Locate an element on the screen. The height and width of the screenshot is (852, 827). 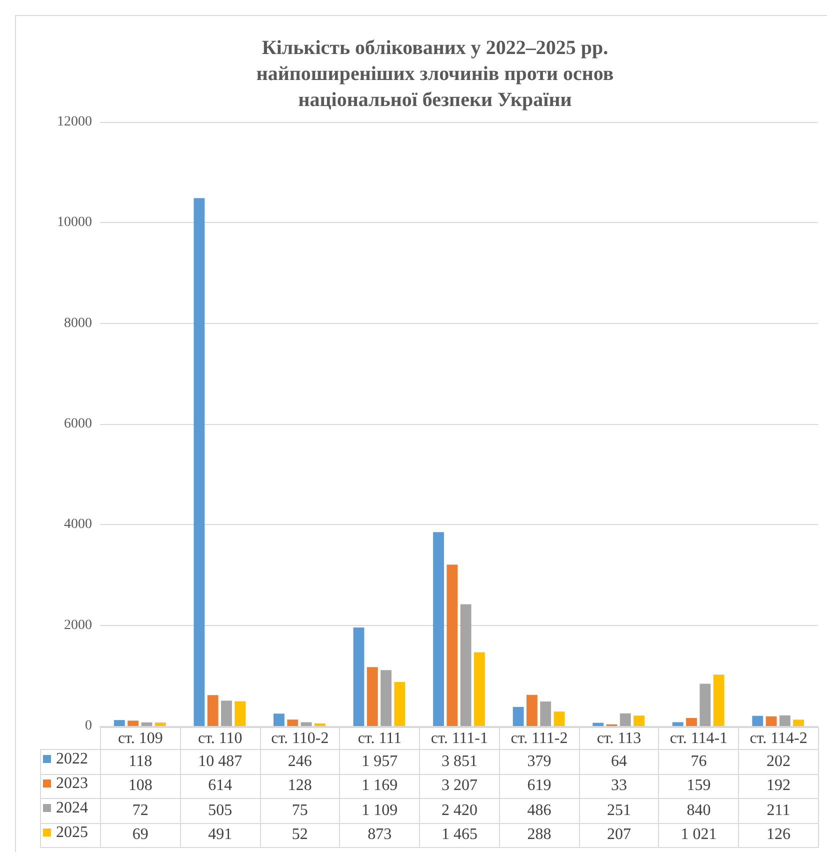
legend-label: 2022 is located at coordinates (72, 759).